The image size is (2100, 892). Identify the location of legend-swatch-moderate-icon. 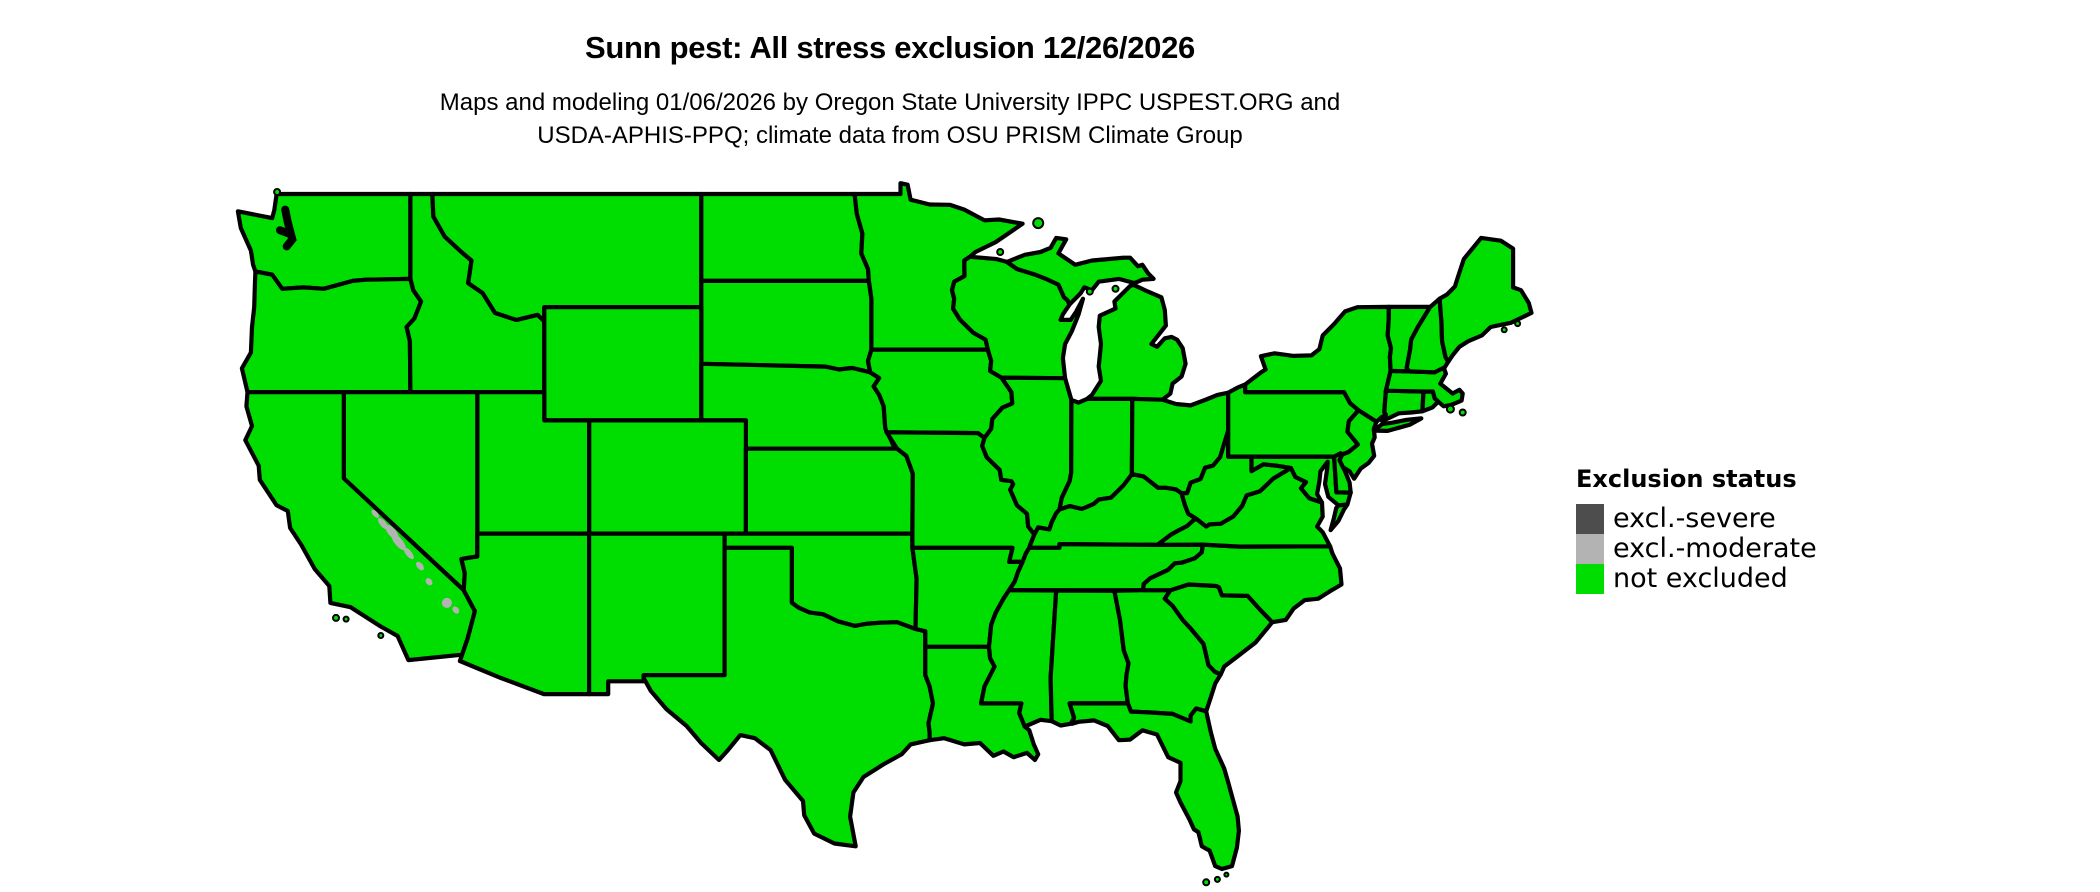
(1590, 549).